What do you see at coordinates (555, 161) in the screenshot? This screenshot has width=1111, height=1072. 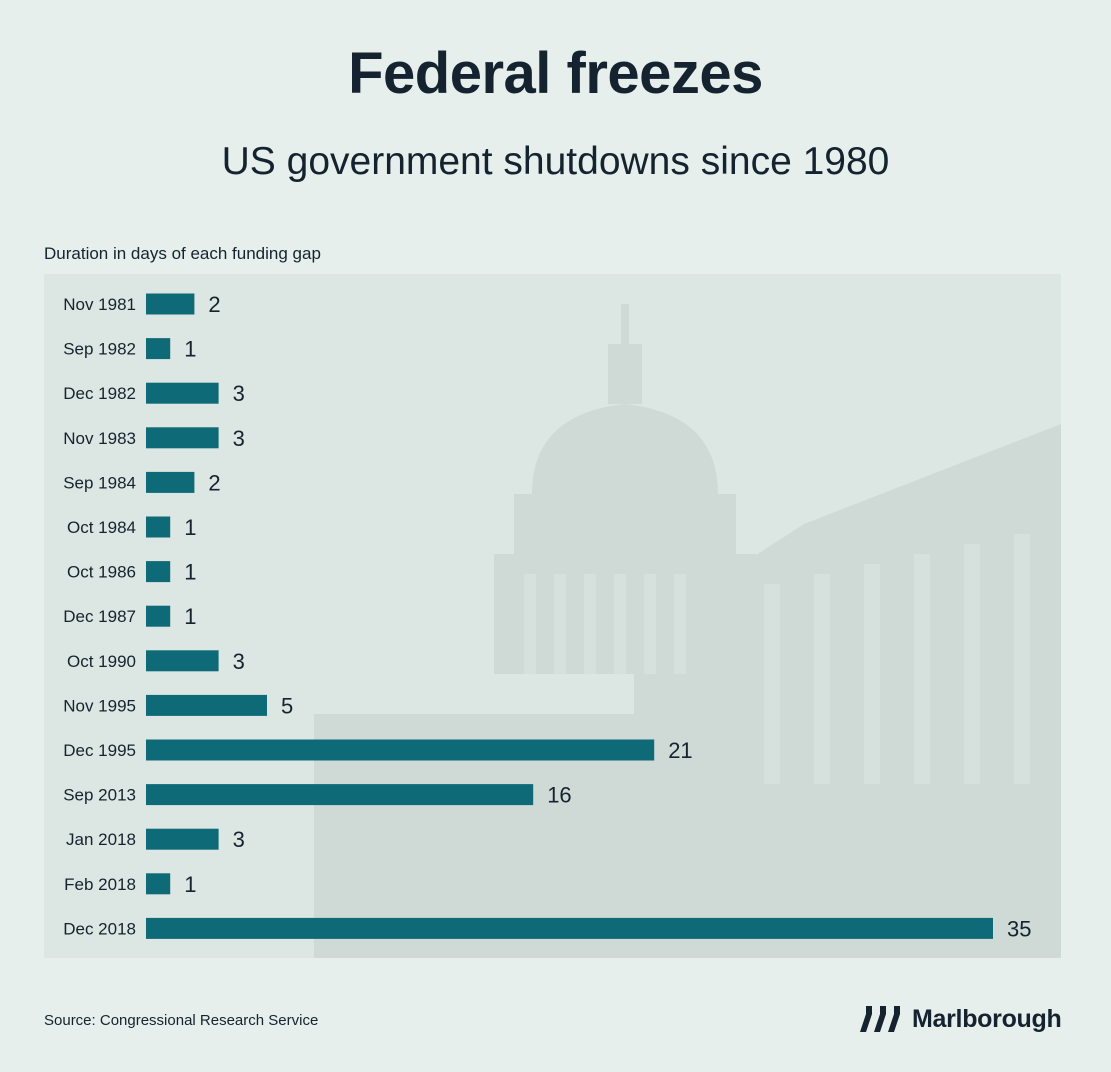 I see `chart-subtitle: US government shutdowns since 1980` at bounding box center [555, 161].